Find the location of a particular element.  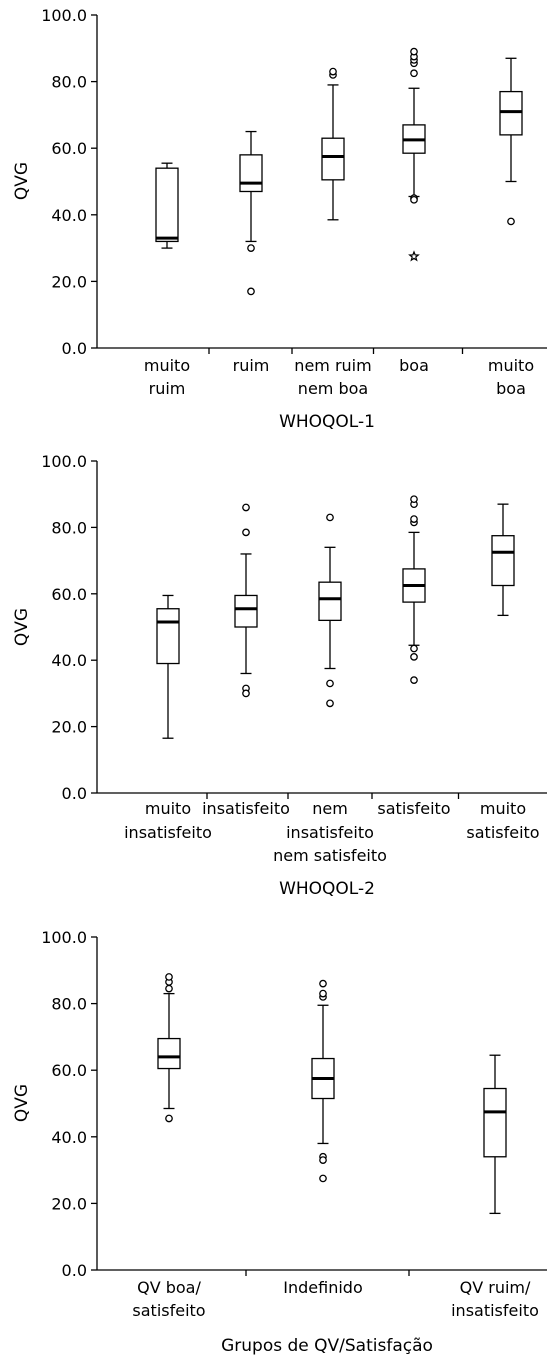

x-axis-title: Grupos de QV/Satisfação is located at coordinates (327, 1346).